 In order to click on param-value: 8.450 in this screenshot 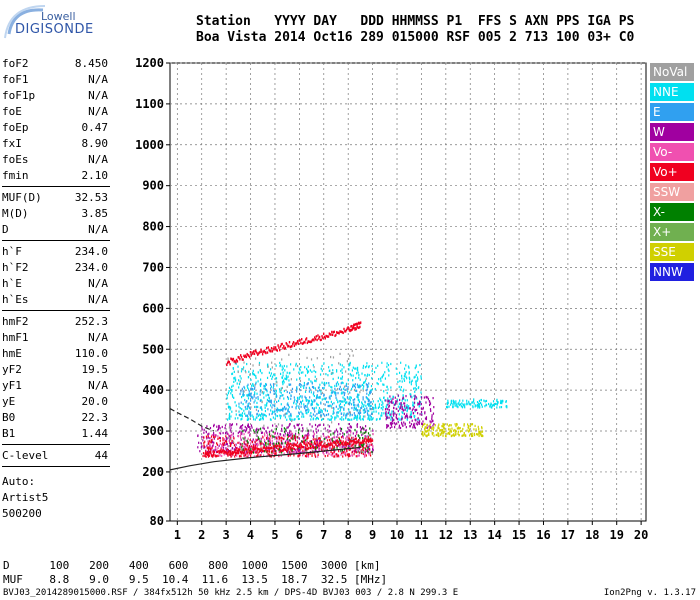, I will do `click(91, 63)`.